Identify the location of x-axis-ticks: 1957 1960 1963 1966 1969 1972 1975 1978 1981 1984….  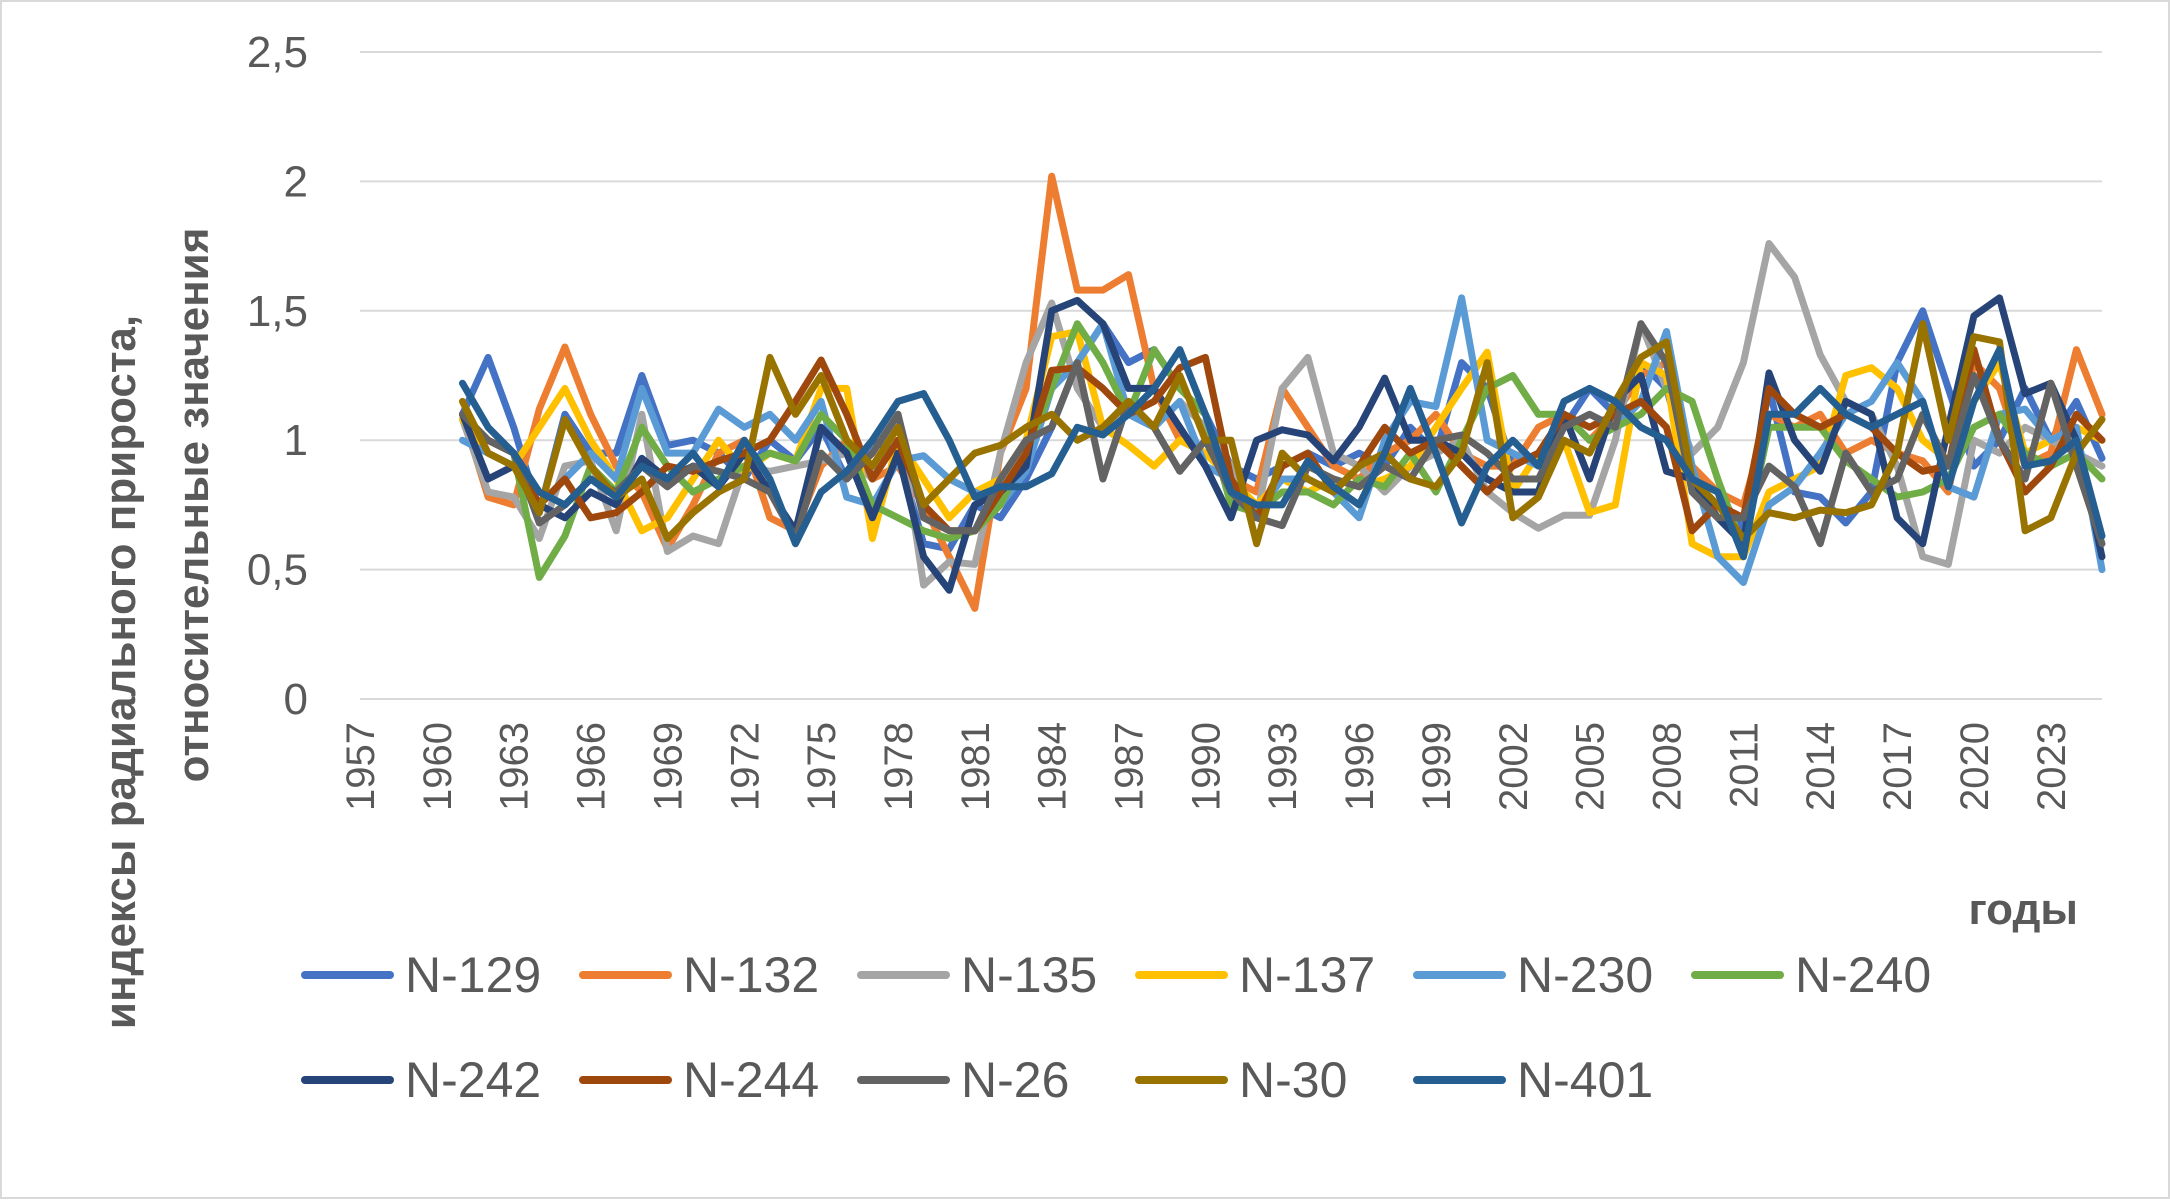
(1206, 766).